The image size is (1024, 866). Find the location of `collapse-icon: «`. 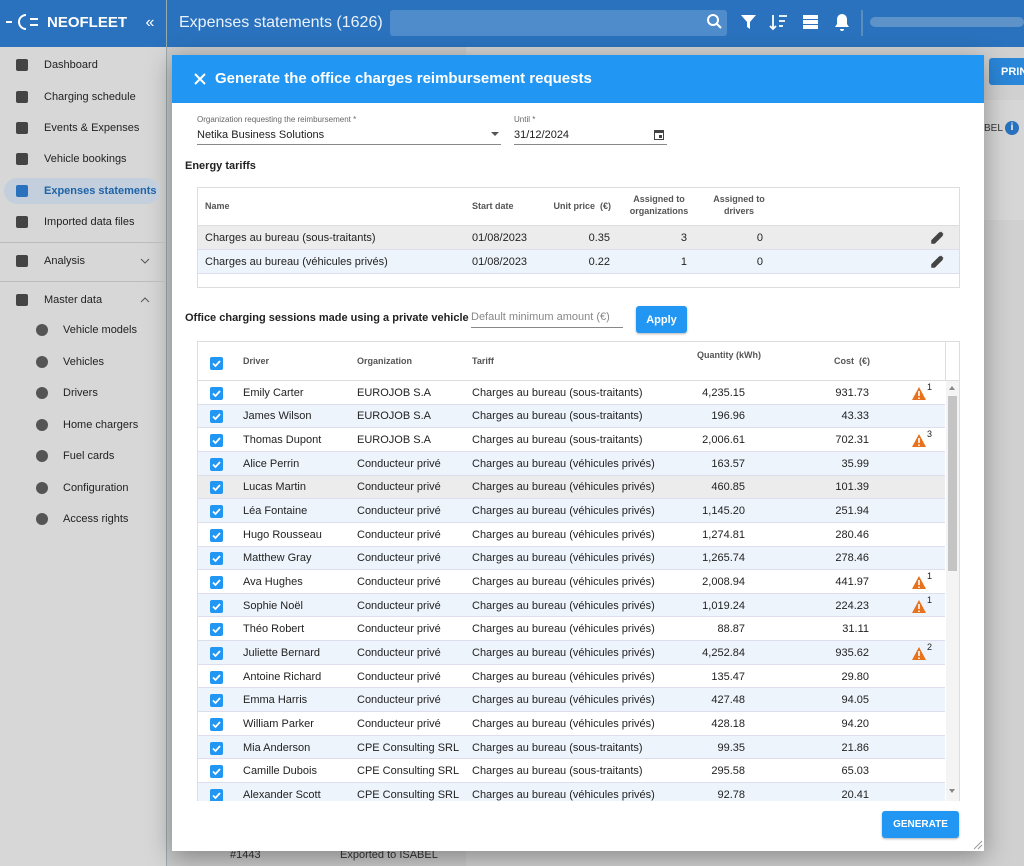

collapse-icon: « is located at coordinates (150, 22).